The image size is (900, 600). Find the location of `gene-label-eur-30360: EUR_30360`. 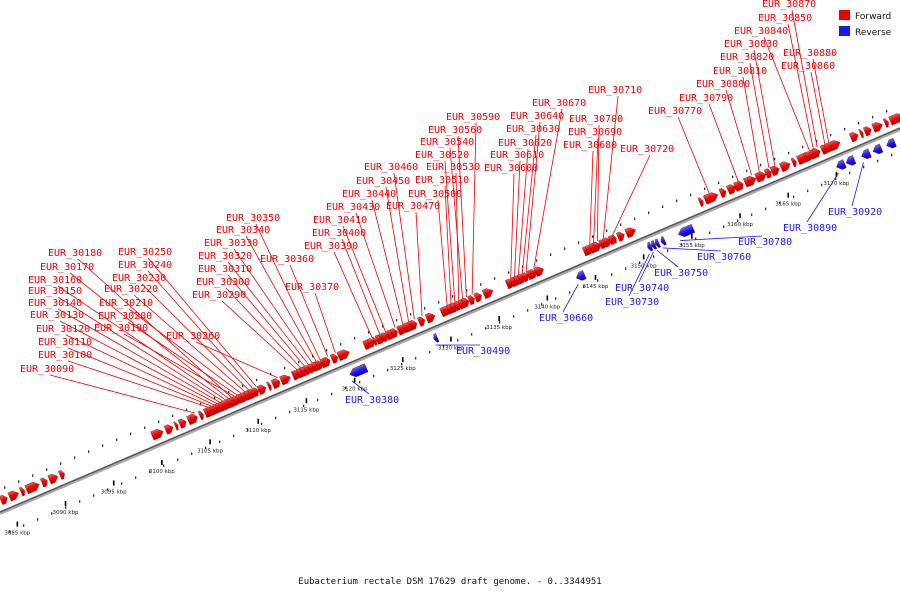

gene-label-eur-30360: EUR_30360 is located at coordinates (296, 310).